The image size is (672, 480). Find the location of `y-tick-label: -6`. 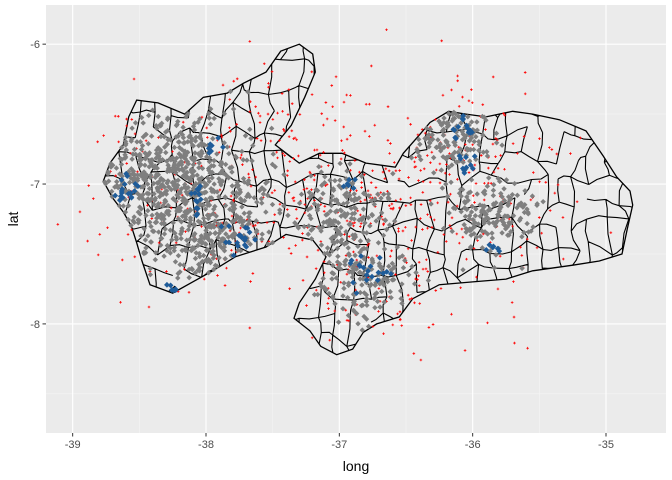

y-tick-label: -6 is located at coordinates (35, 45).